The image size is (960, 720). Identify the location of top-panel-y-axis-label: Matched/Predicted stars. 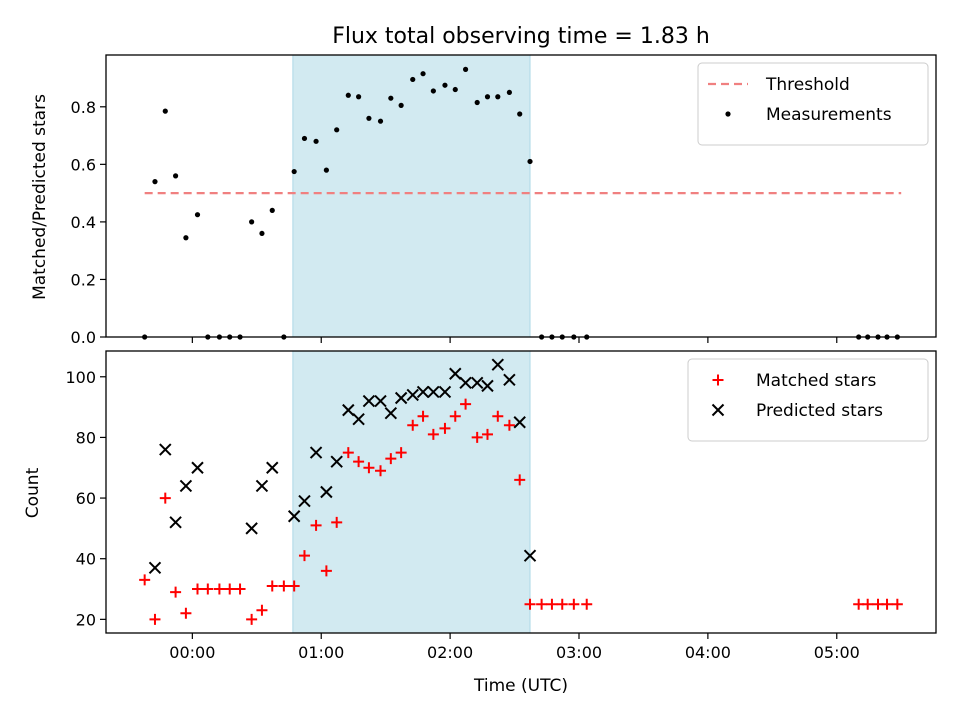
(40, 197).